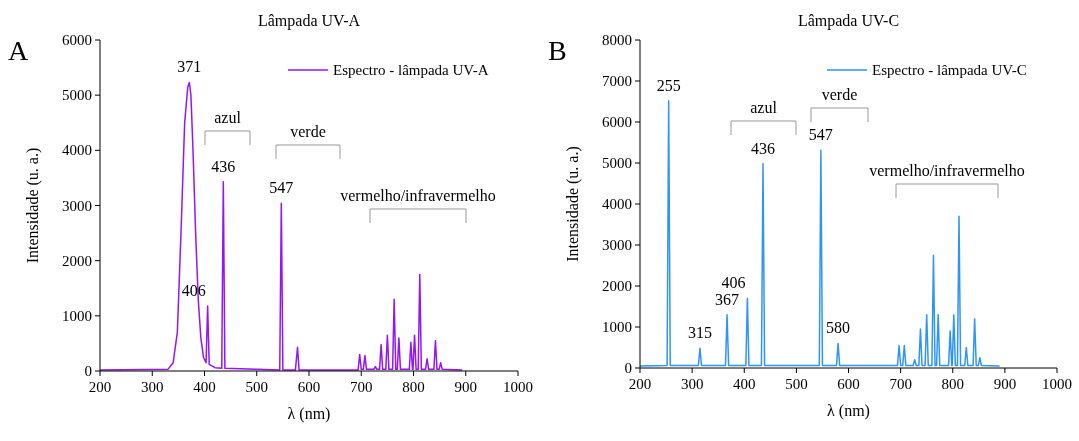  Describe the element at coordinates (838, 328) in the screenshot. I see `annotation: 580` at that location.